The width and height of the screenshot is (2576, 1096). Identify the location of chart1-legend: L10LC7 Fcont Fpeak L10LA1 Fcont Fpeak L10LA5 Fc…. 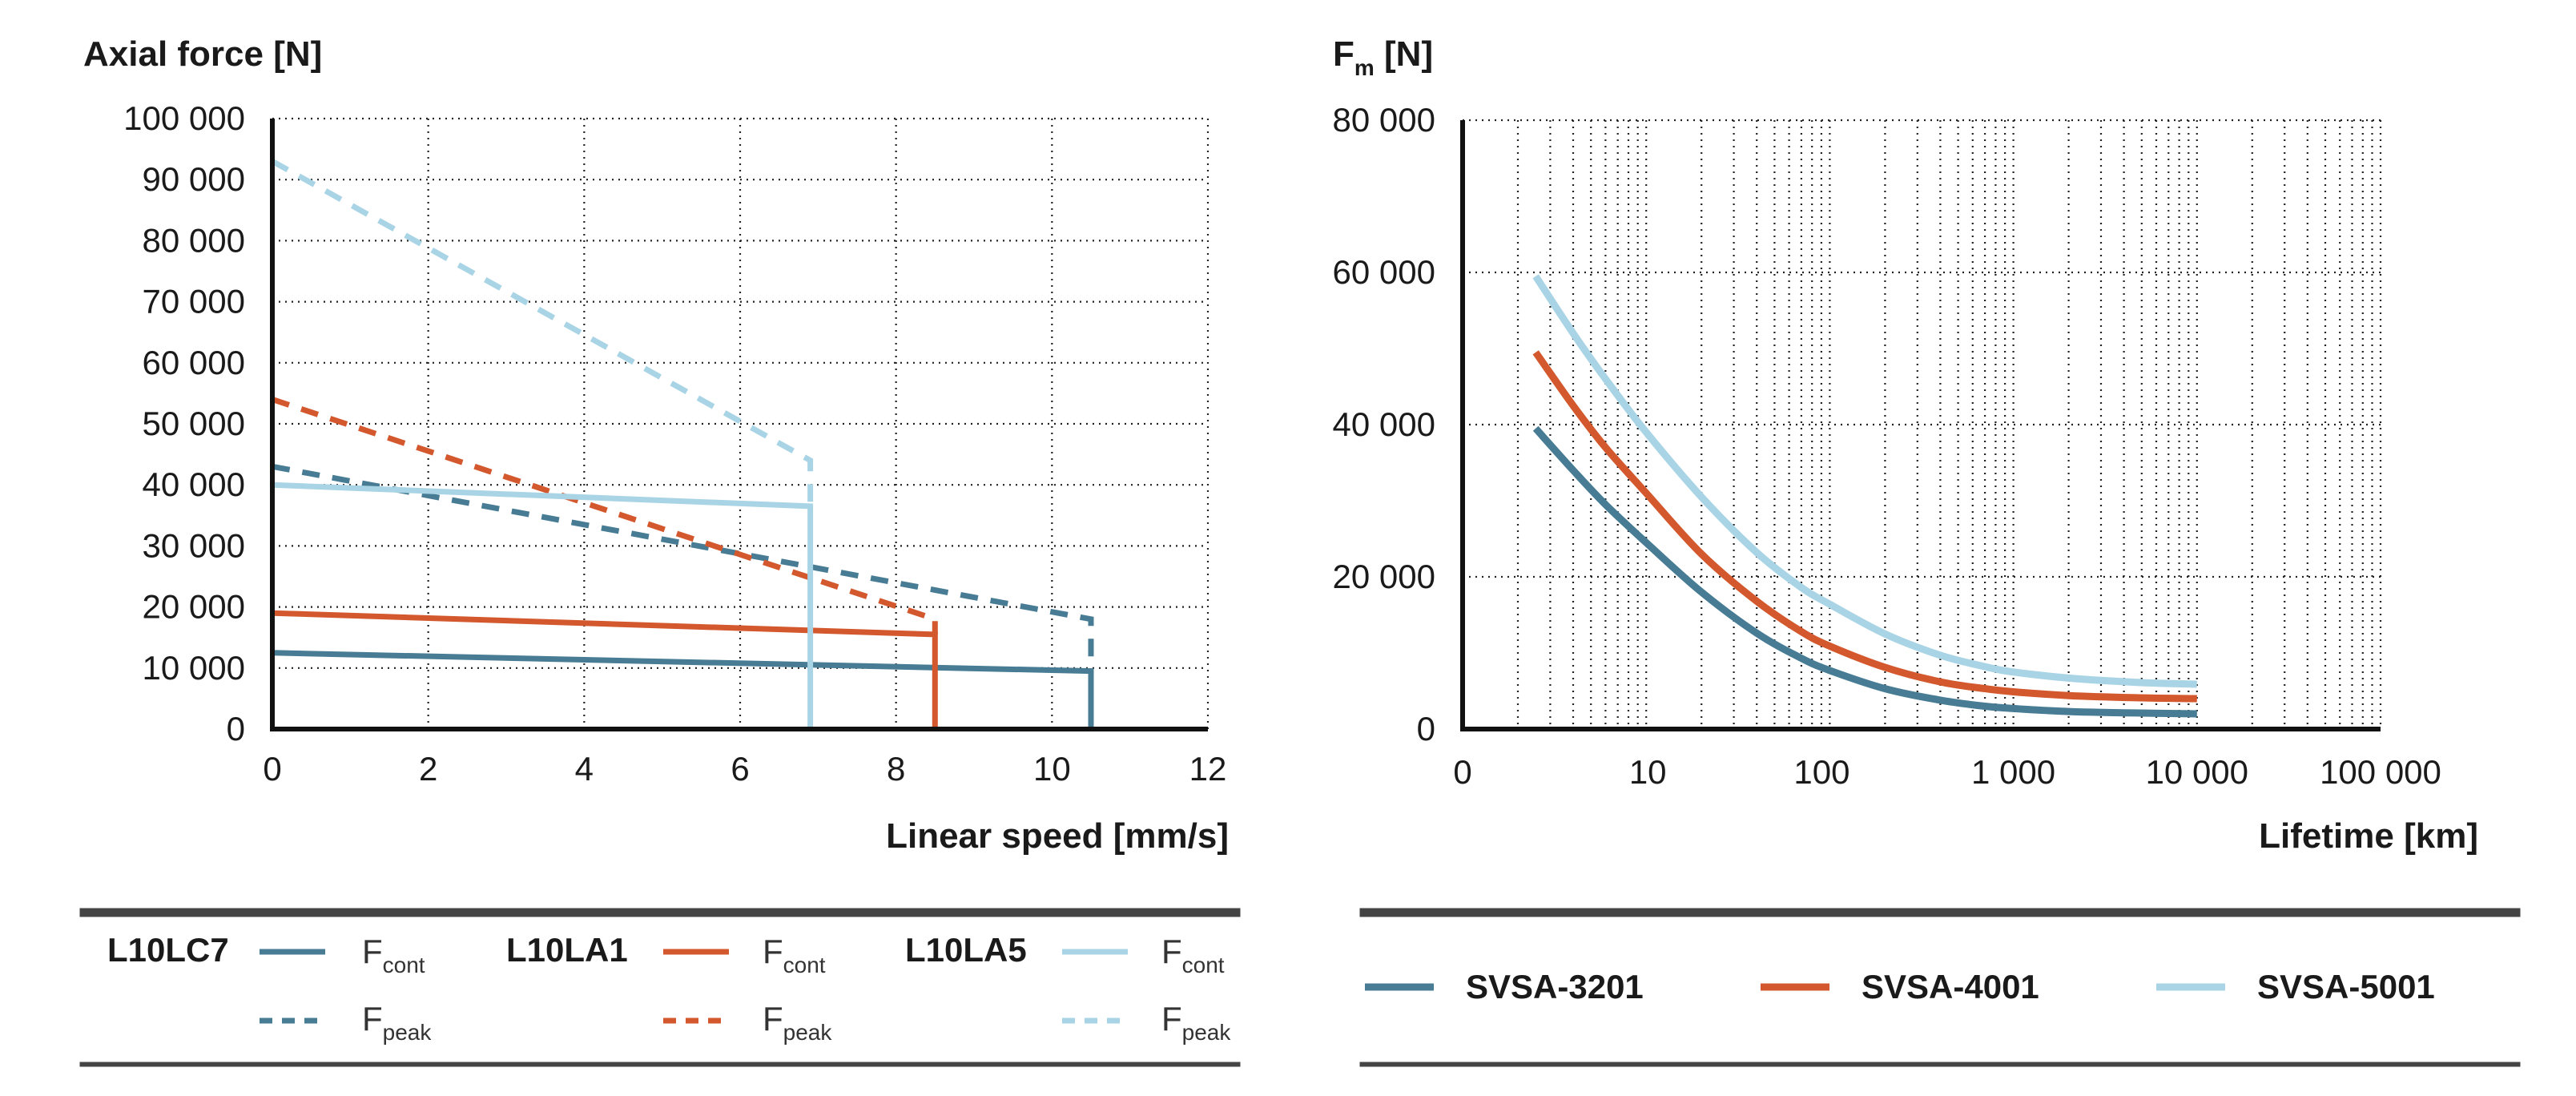
(660, 987).